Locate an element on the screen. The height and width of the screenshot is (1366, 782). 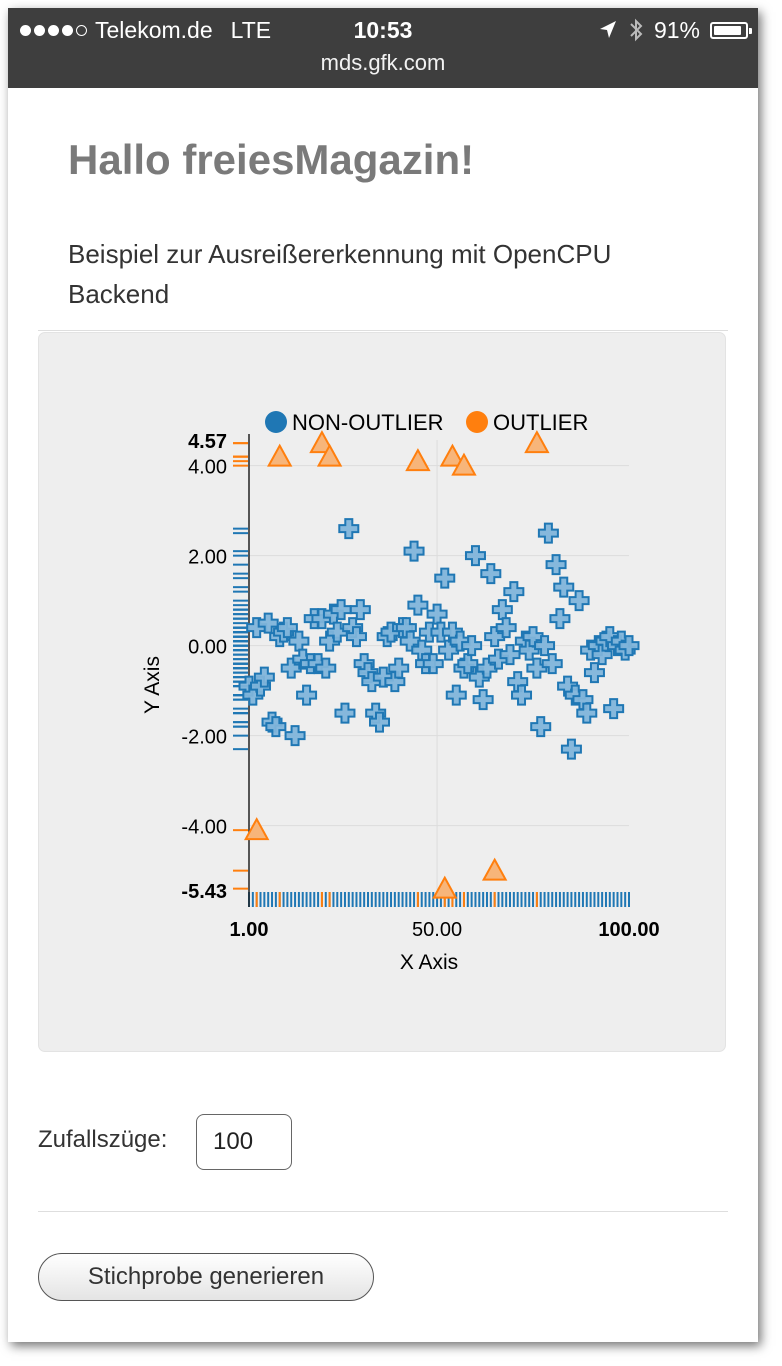
y-tick-label: 4.57 is located at coordinates (207, 442).